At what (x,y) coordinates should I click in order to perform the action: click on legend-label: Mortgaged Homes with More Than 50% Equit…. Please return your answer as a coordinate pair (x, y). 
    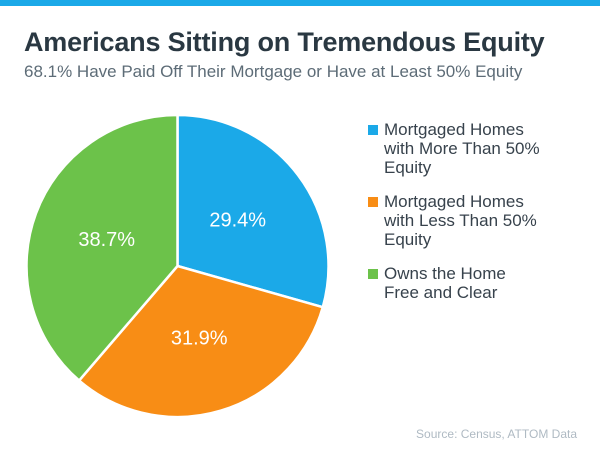
    Looking at the image, I should click on (462, 148).